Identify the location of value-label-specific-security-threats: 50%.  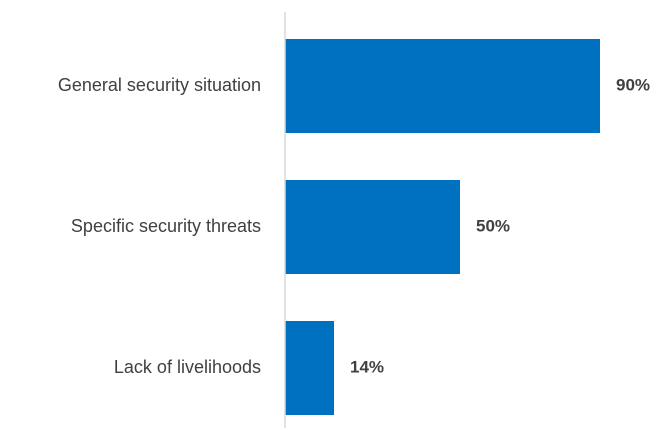
(493, 225).